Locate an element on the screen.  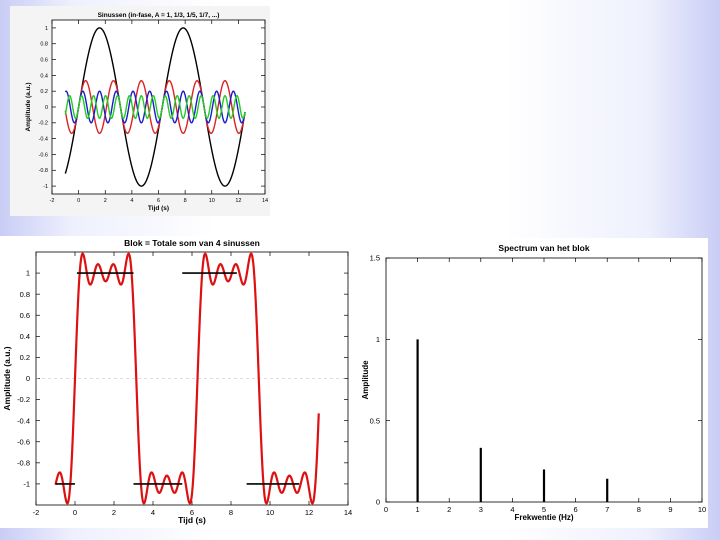
y-axis-label: Amplitude is located at coordinates (365, 380).